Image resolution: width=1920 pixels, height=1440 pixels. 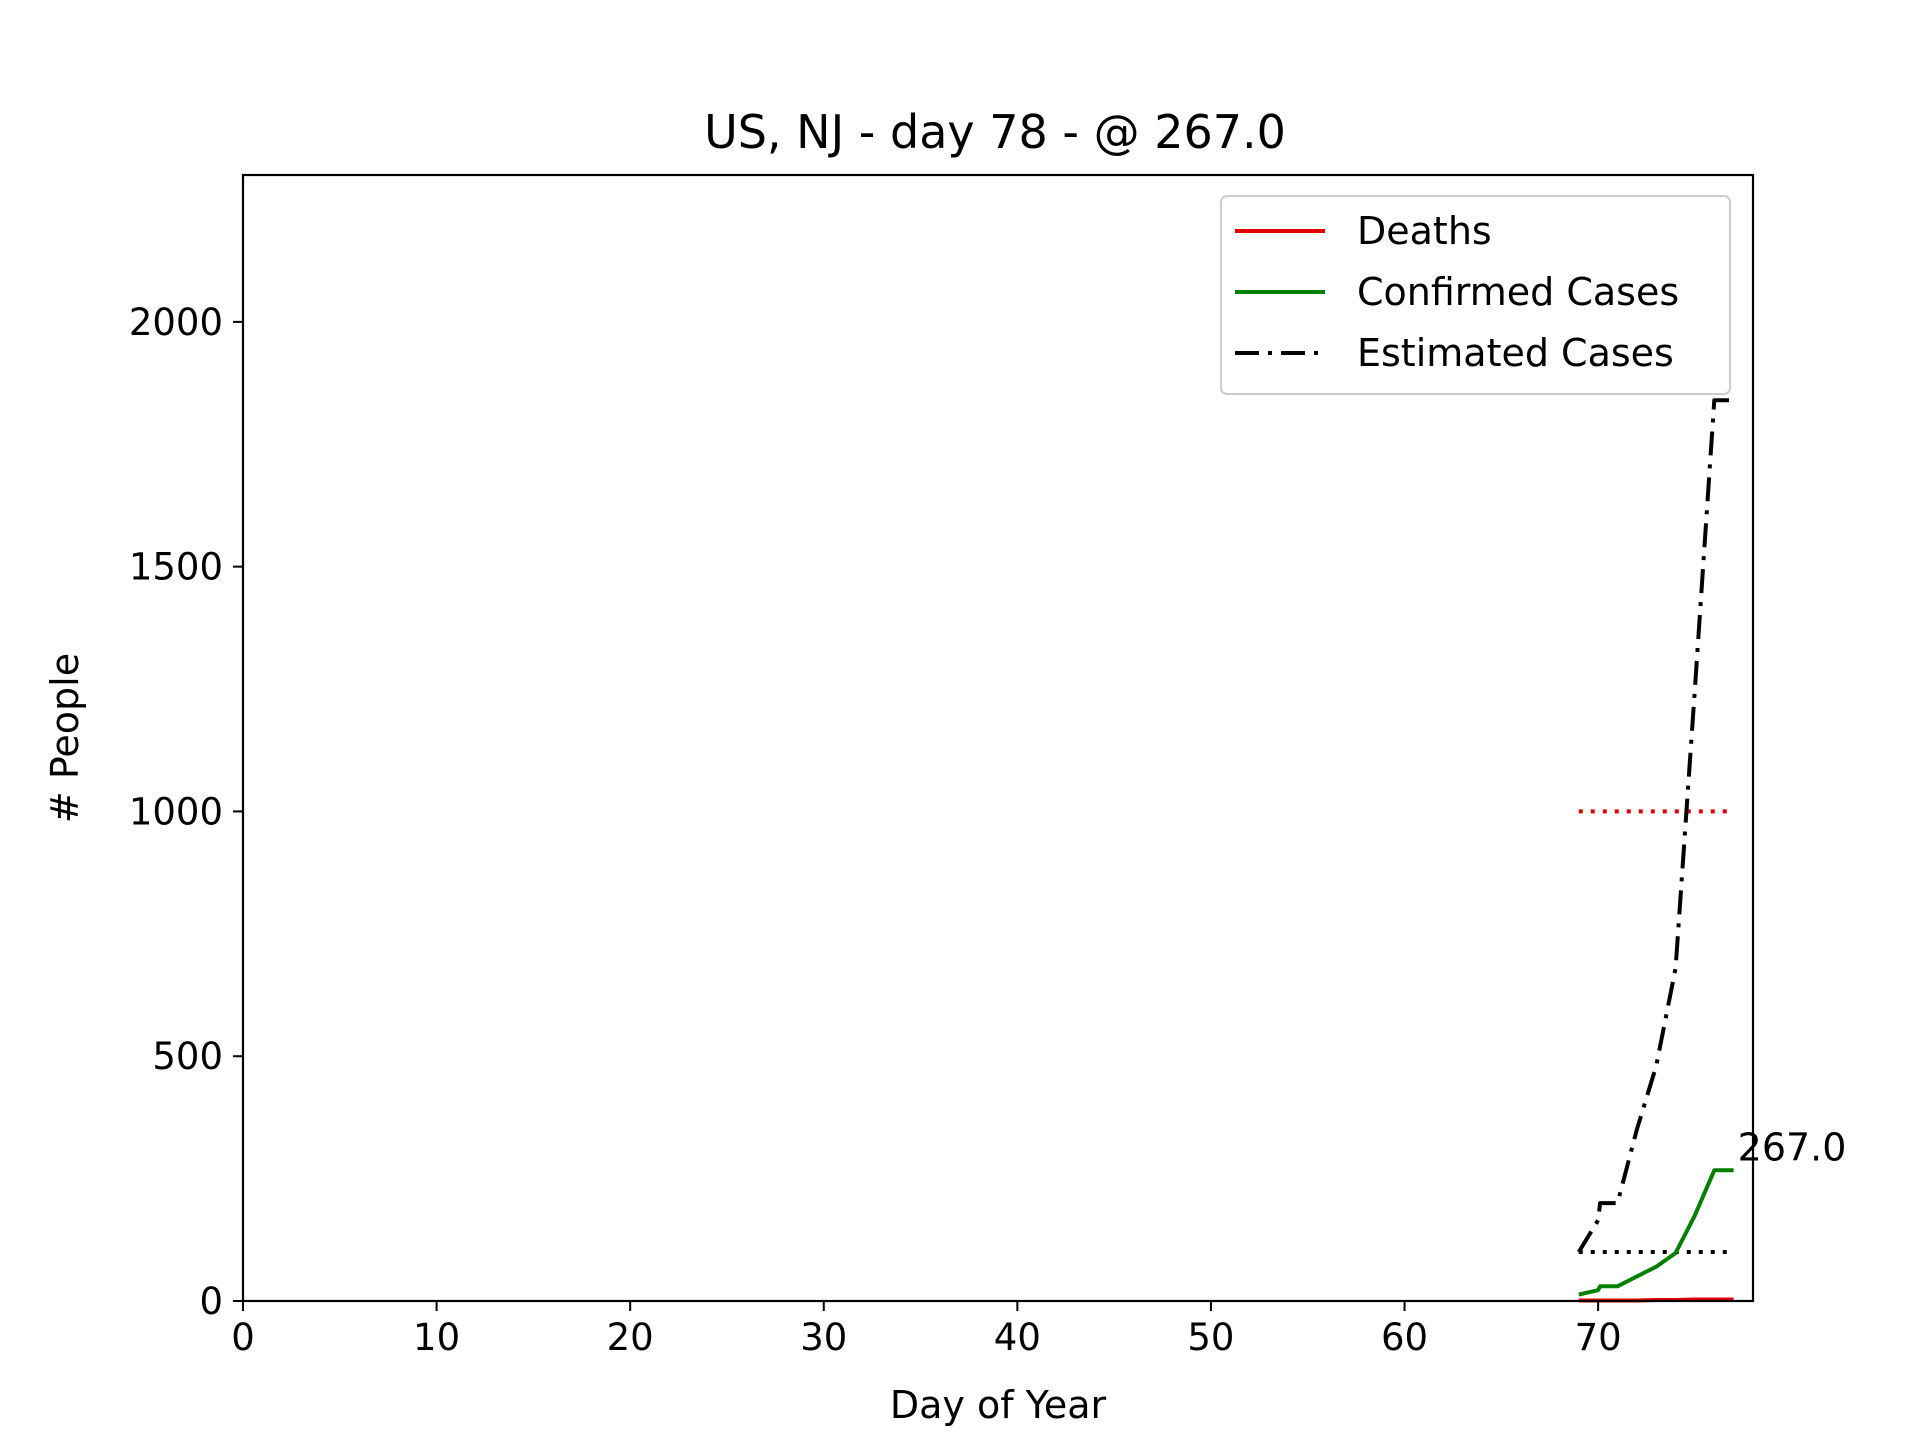 What do you see at coordinates (243, 1337) in the screenshot?
I see `x-tick-label: 0` at bounding box center [243, 1337].